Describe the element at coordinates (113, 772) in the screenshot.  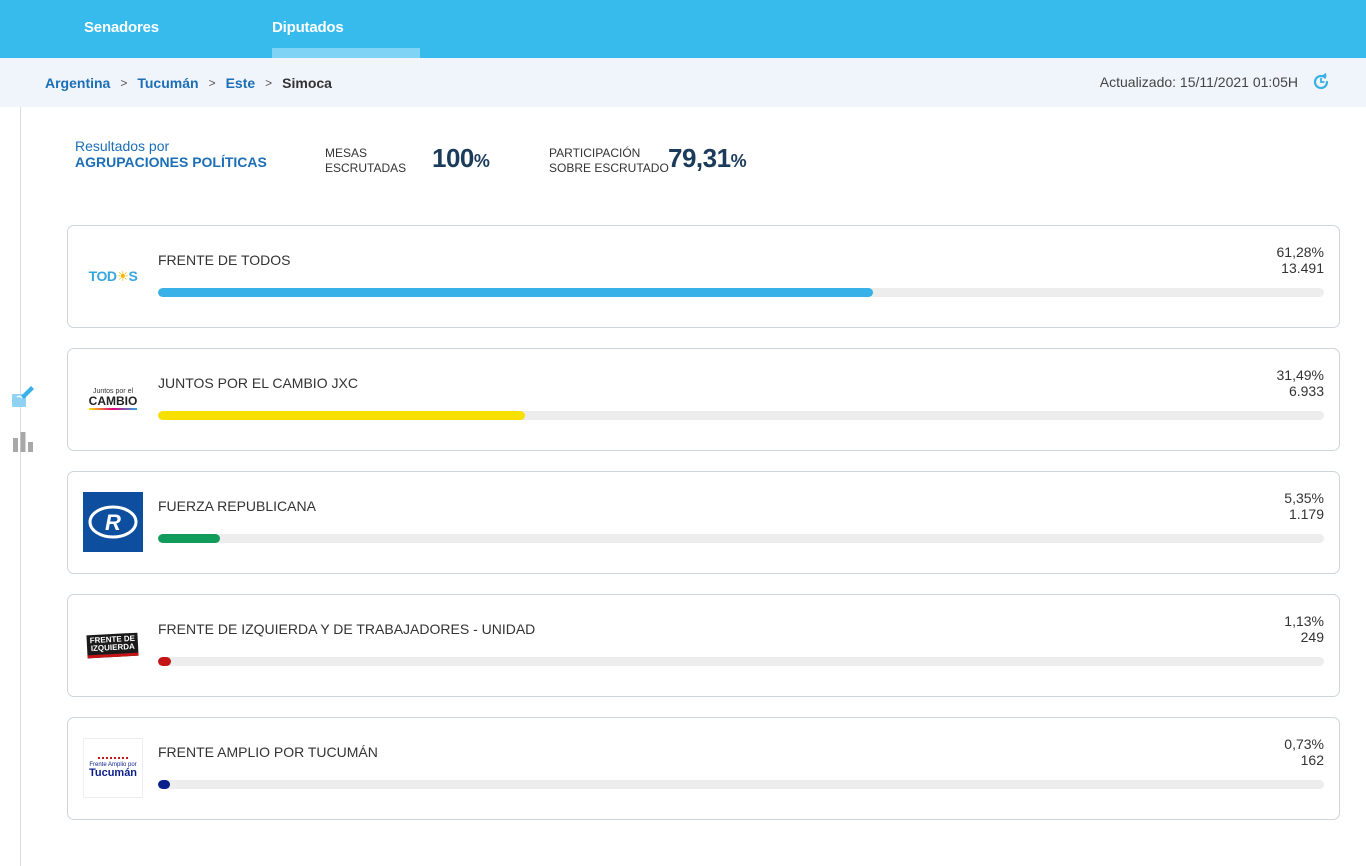
I see `fa-logo-big-text: Tucumán` at that location.